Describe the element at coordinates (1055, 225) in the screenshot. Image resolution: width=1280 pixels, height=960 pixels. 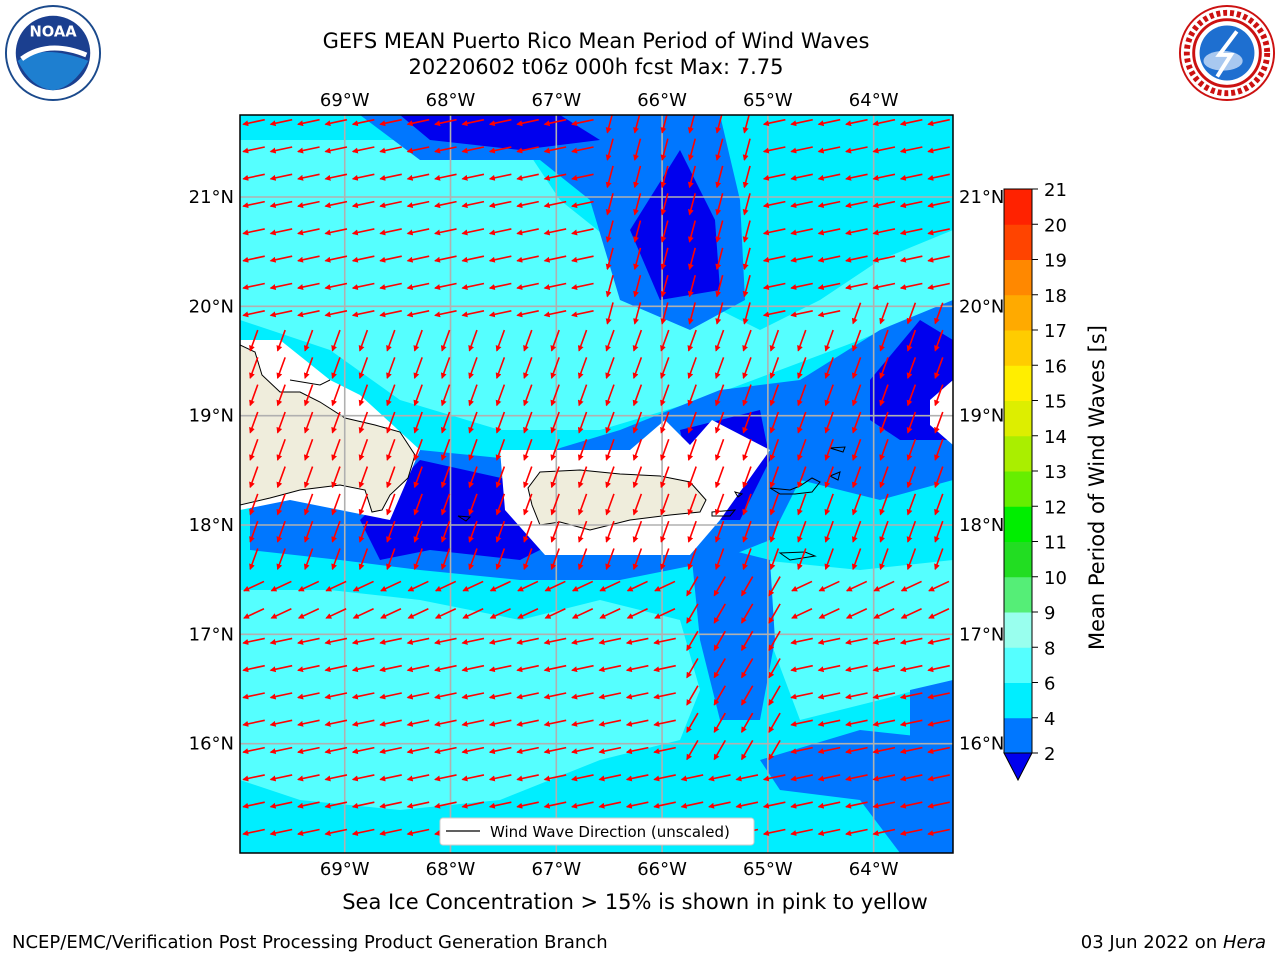
I see `colorbar-tick-label: 20` at that location.